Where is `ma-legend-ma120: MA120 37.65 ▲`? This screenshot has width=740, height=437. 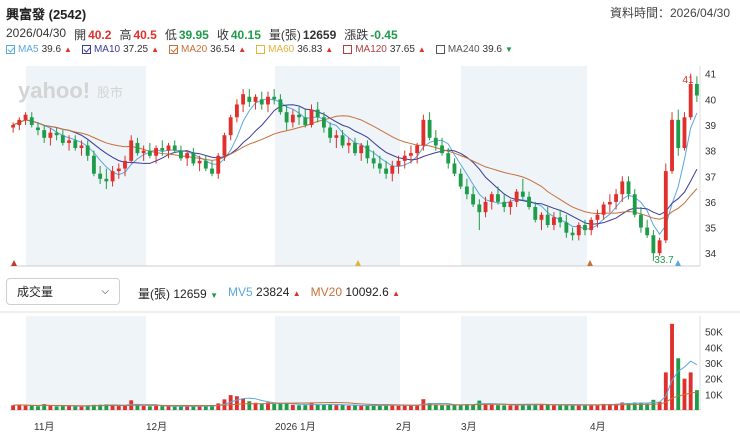 ma-legend-ma120: MA120 37.65 ▲ is located at coordinates (384, 49).